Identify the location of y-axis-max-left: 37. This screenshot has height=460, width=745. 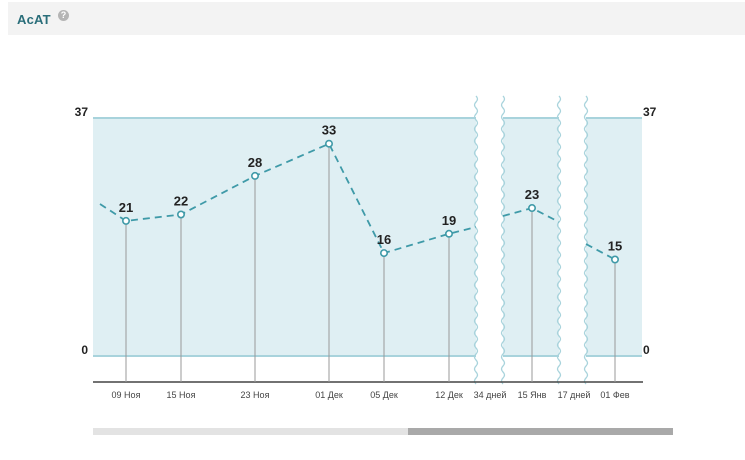
(82, 112).